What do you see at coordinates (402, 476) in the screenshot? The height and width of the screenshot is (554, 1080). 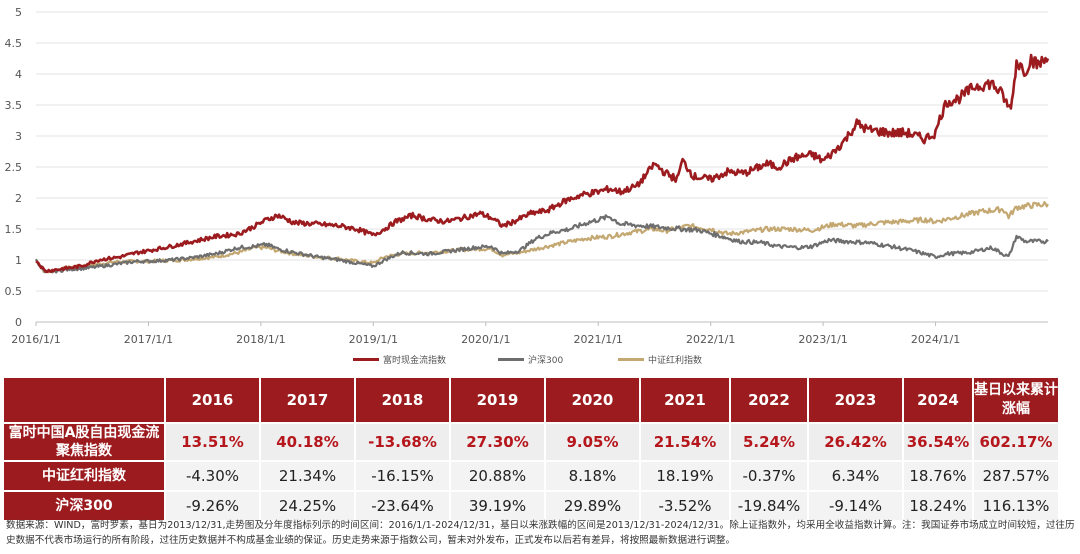 I see `table-cell: -16.15%` at bounding box center [402, 476].